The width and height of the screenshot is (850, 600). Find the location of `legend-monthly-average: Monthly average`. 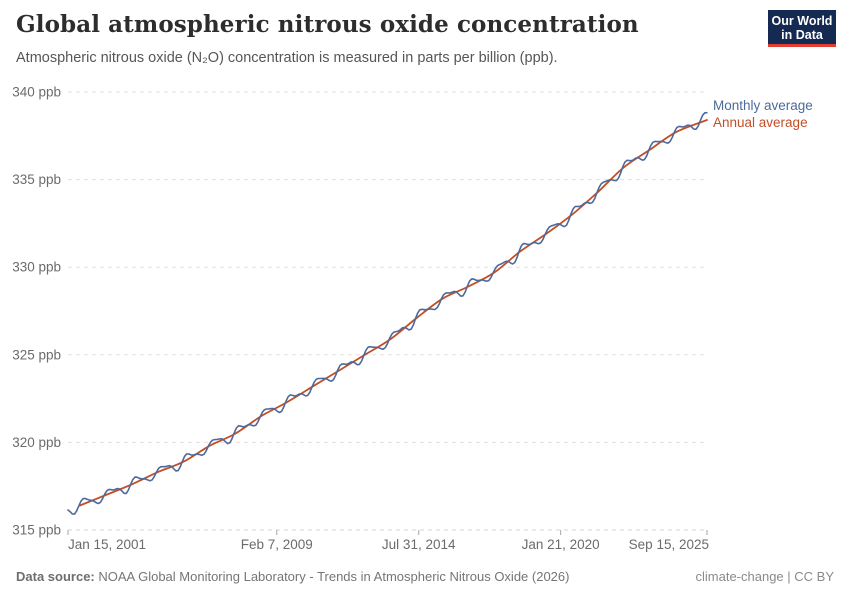

legend-monthly-average: Monthly average is located at coordinates (763, 105).